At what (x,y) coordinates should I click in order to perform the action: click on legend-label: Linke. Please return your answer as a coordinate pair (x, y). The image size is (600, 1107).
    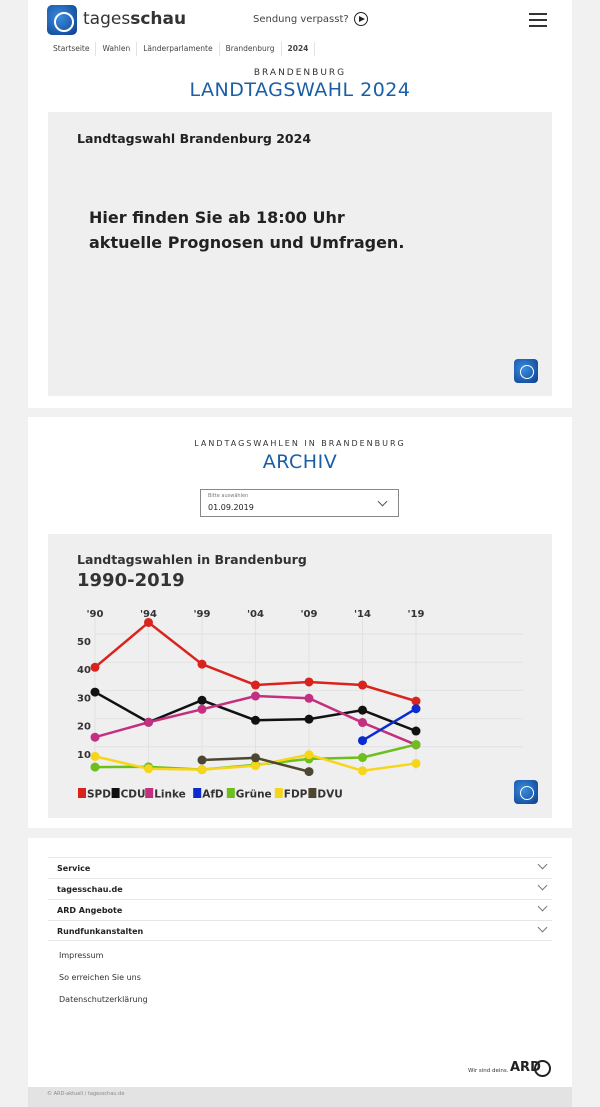
    Looking at the image, I should click on (170, 795).